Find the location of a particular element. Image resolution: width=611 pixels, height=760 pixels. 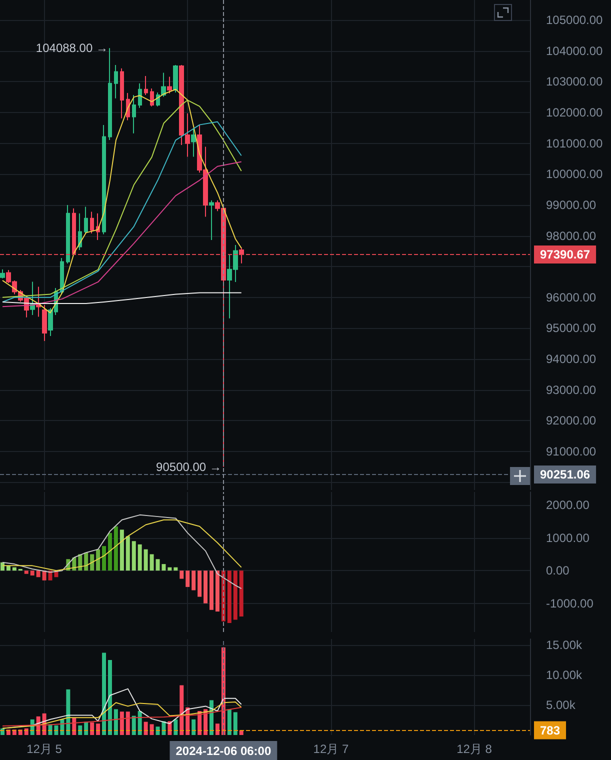

y-tick-label: 15.00k is located at coordinates (565, 645).